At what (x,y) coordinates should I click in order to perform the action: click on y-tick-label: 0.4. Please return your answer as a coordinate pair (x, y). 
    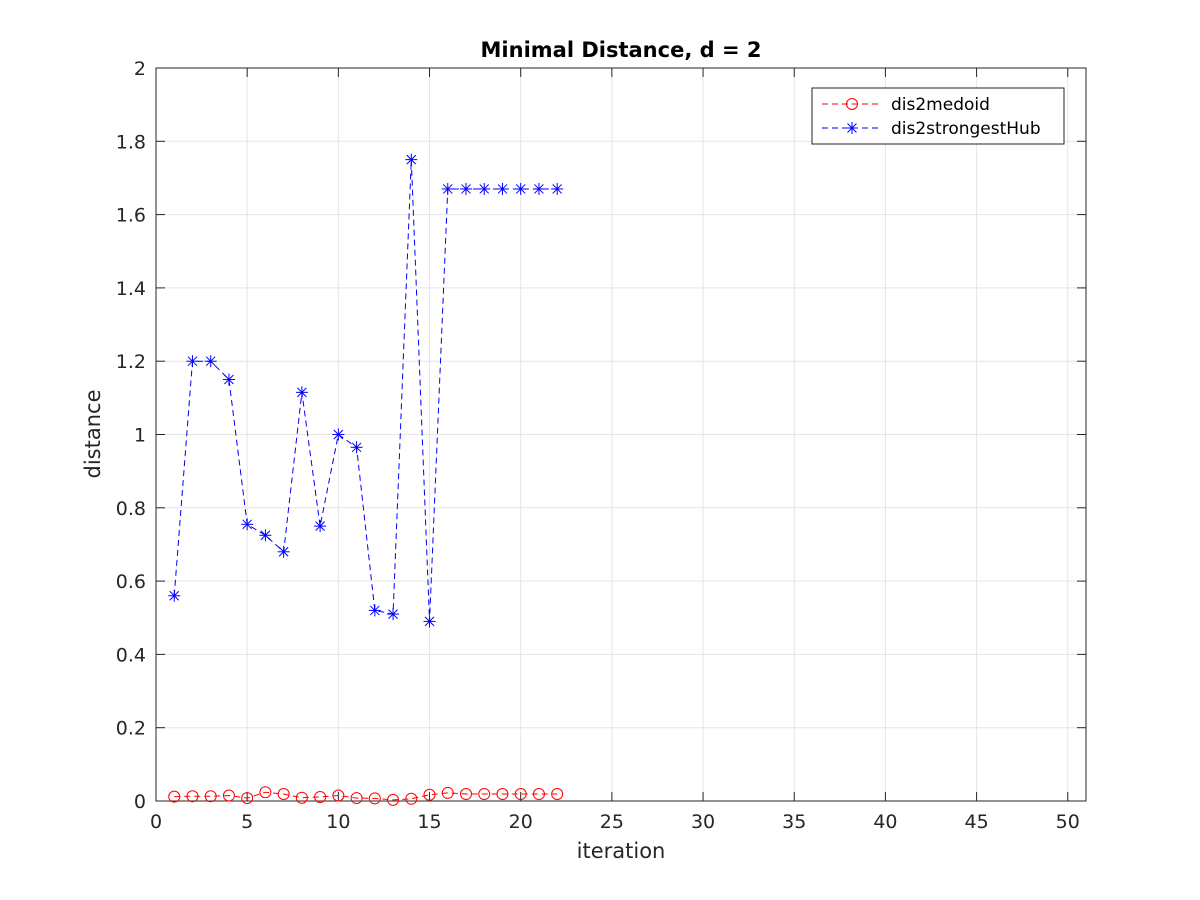
    Looking at the image, I should click on (131, 655).